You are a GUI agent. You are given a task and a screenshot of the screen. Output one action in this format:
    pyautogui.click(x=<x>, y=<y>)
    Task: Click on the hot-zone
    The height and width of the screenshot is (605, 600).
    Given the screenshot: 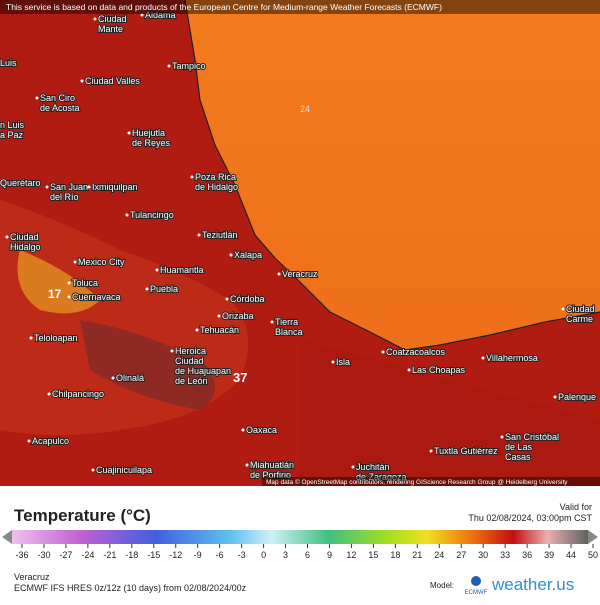 What is the action you would take?
    pyautogui.click(x=147, y=365)
    